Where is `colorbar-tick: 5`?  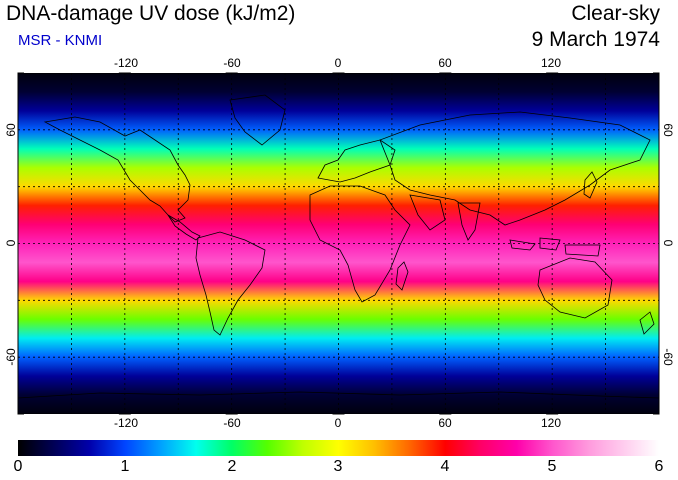 colorbar-tick: 5 is located at coordinates (552, 466).